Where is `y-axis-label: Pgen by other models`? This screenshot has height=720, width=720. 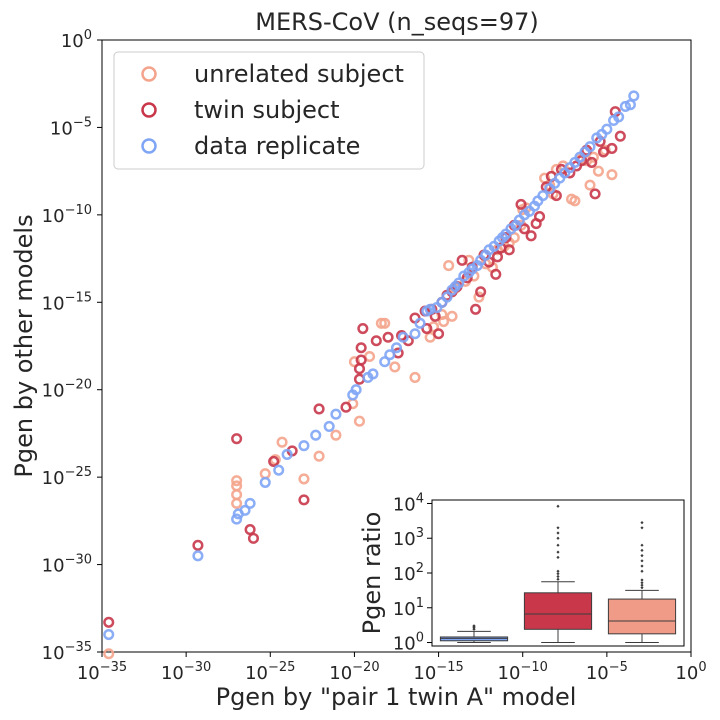
y-axis-label: Pgen by other models is located at coordinates (24, 345).